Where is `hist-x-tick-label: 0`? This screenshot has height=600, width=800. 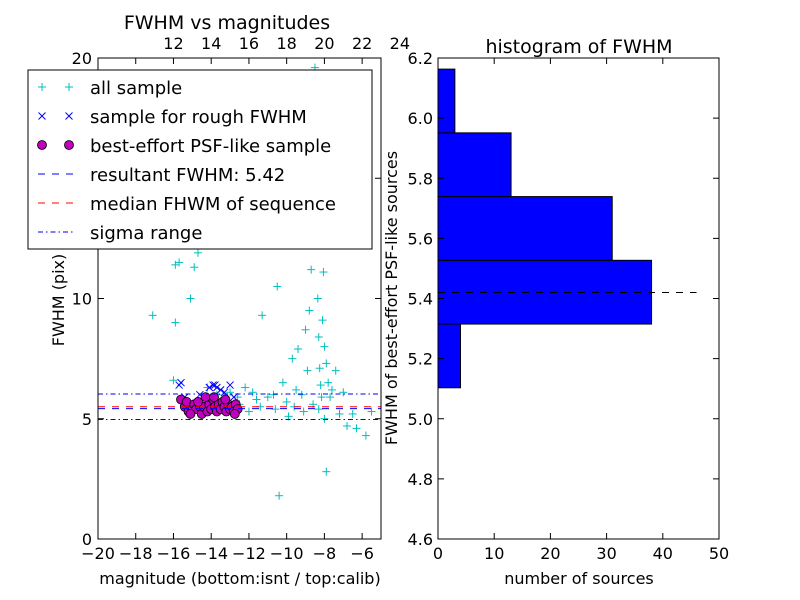 hist-x-tick-label: 0 is located at coordinates (438, 553).